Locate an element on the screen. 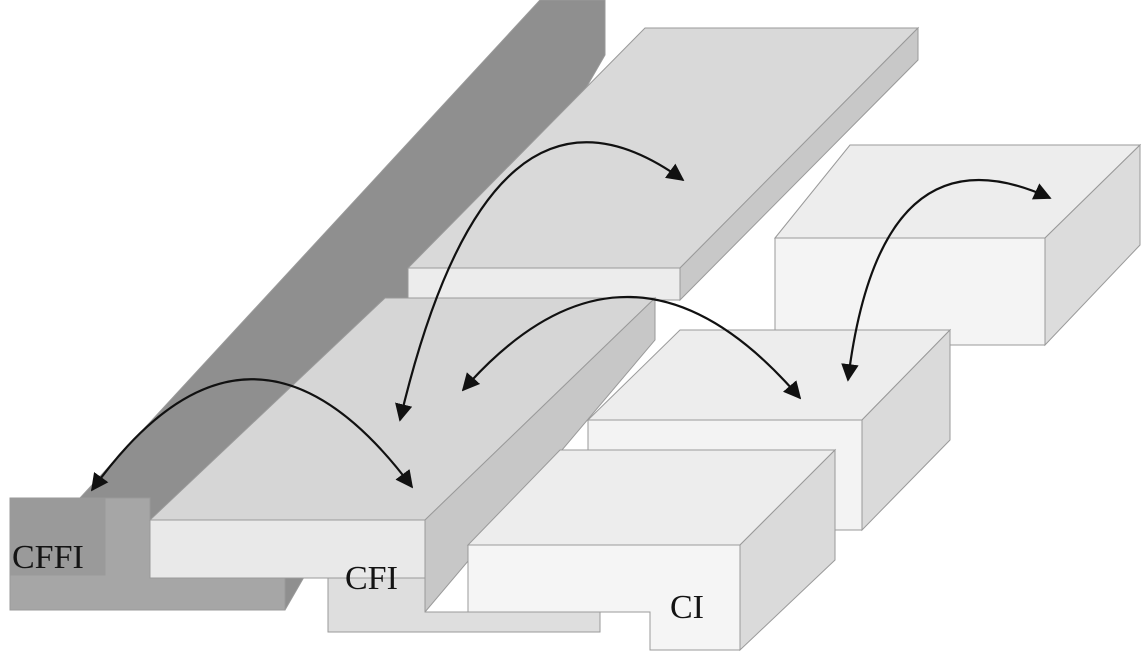  arrow-cfi-cfi-back is located at coordinates (540, 281).